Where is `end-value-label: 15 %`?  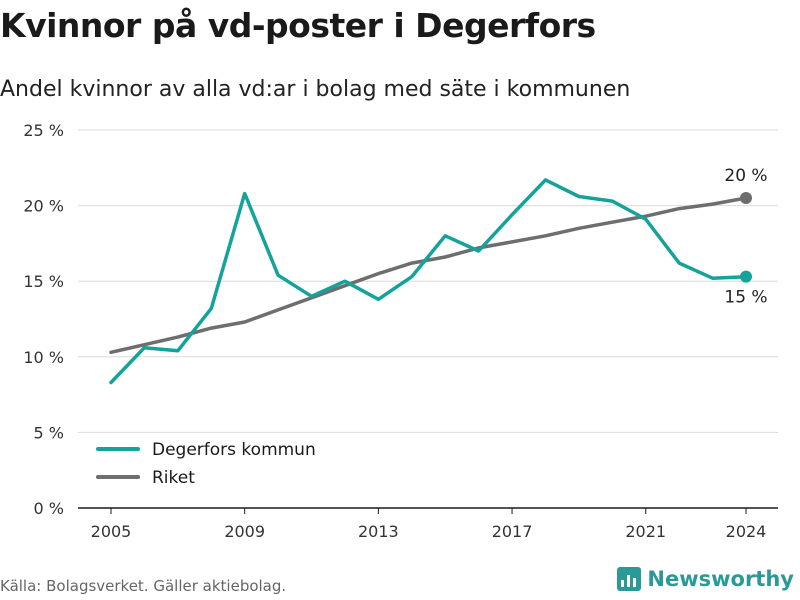 end-value-label: 15 % is located at coordinates (745, 298).